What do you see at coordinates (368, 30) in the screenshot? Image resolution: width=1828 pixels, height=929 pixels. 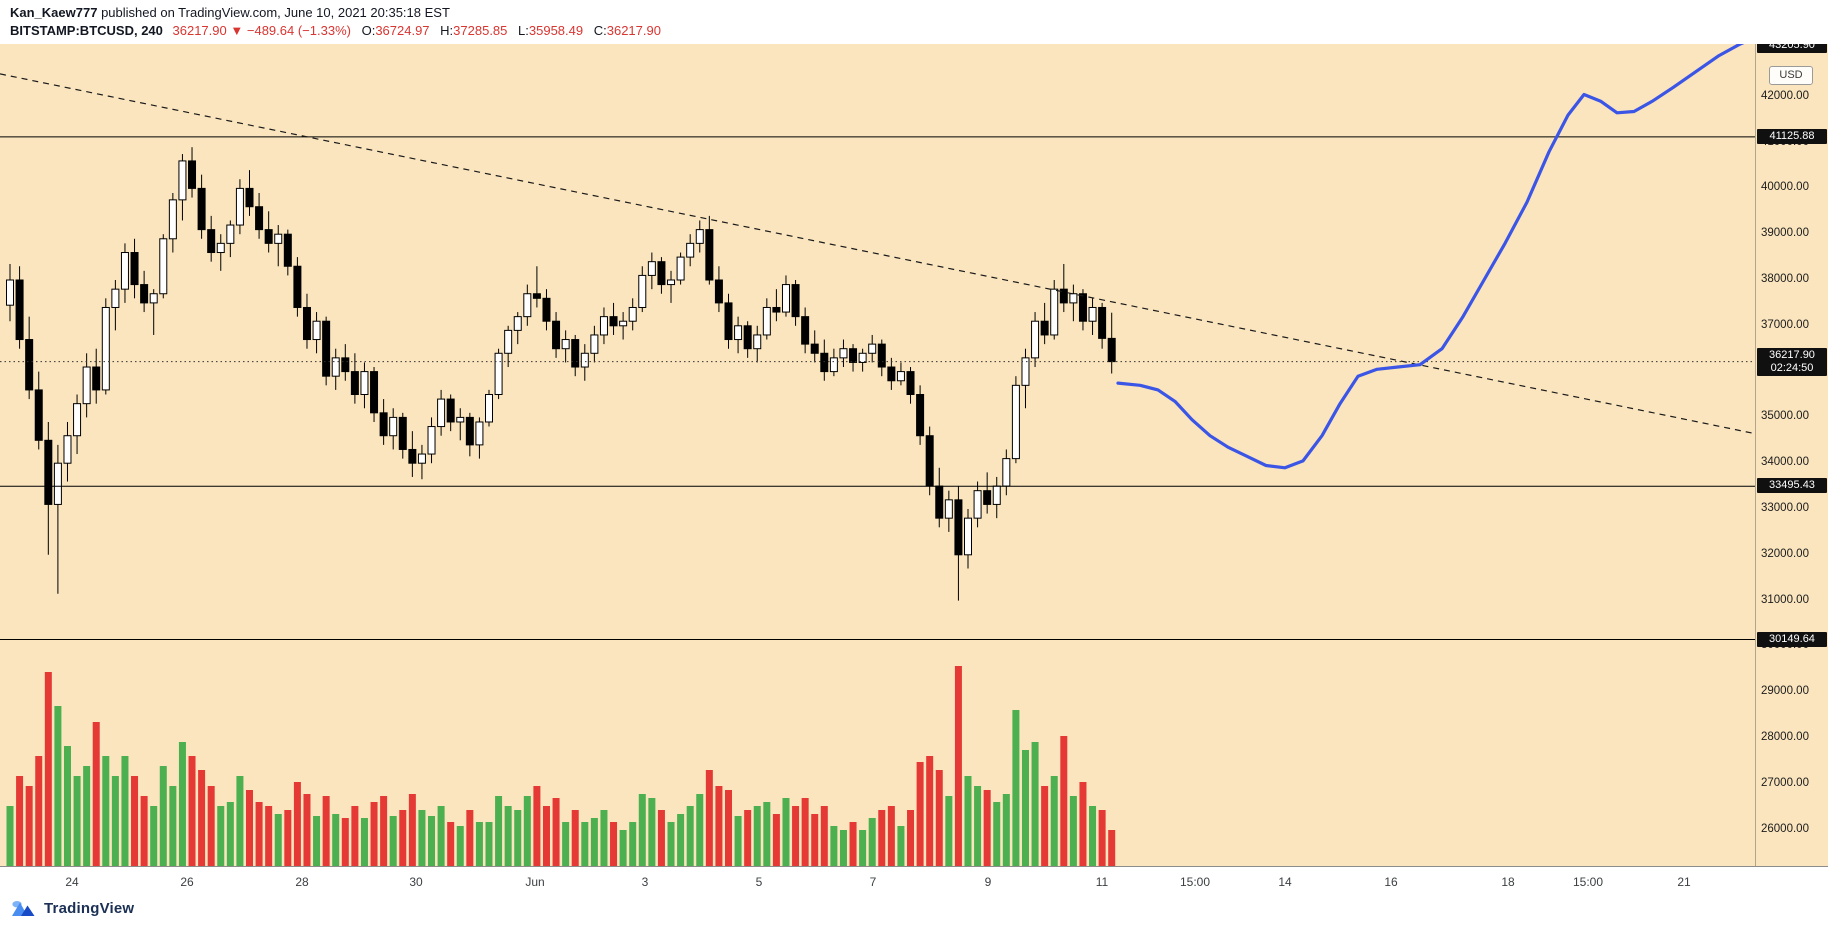 I see `ohlc-open-label: O:` at bounding box center [368, 30].